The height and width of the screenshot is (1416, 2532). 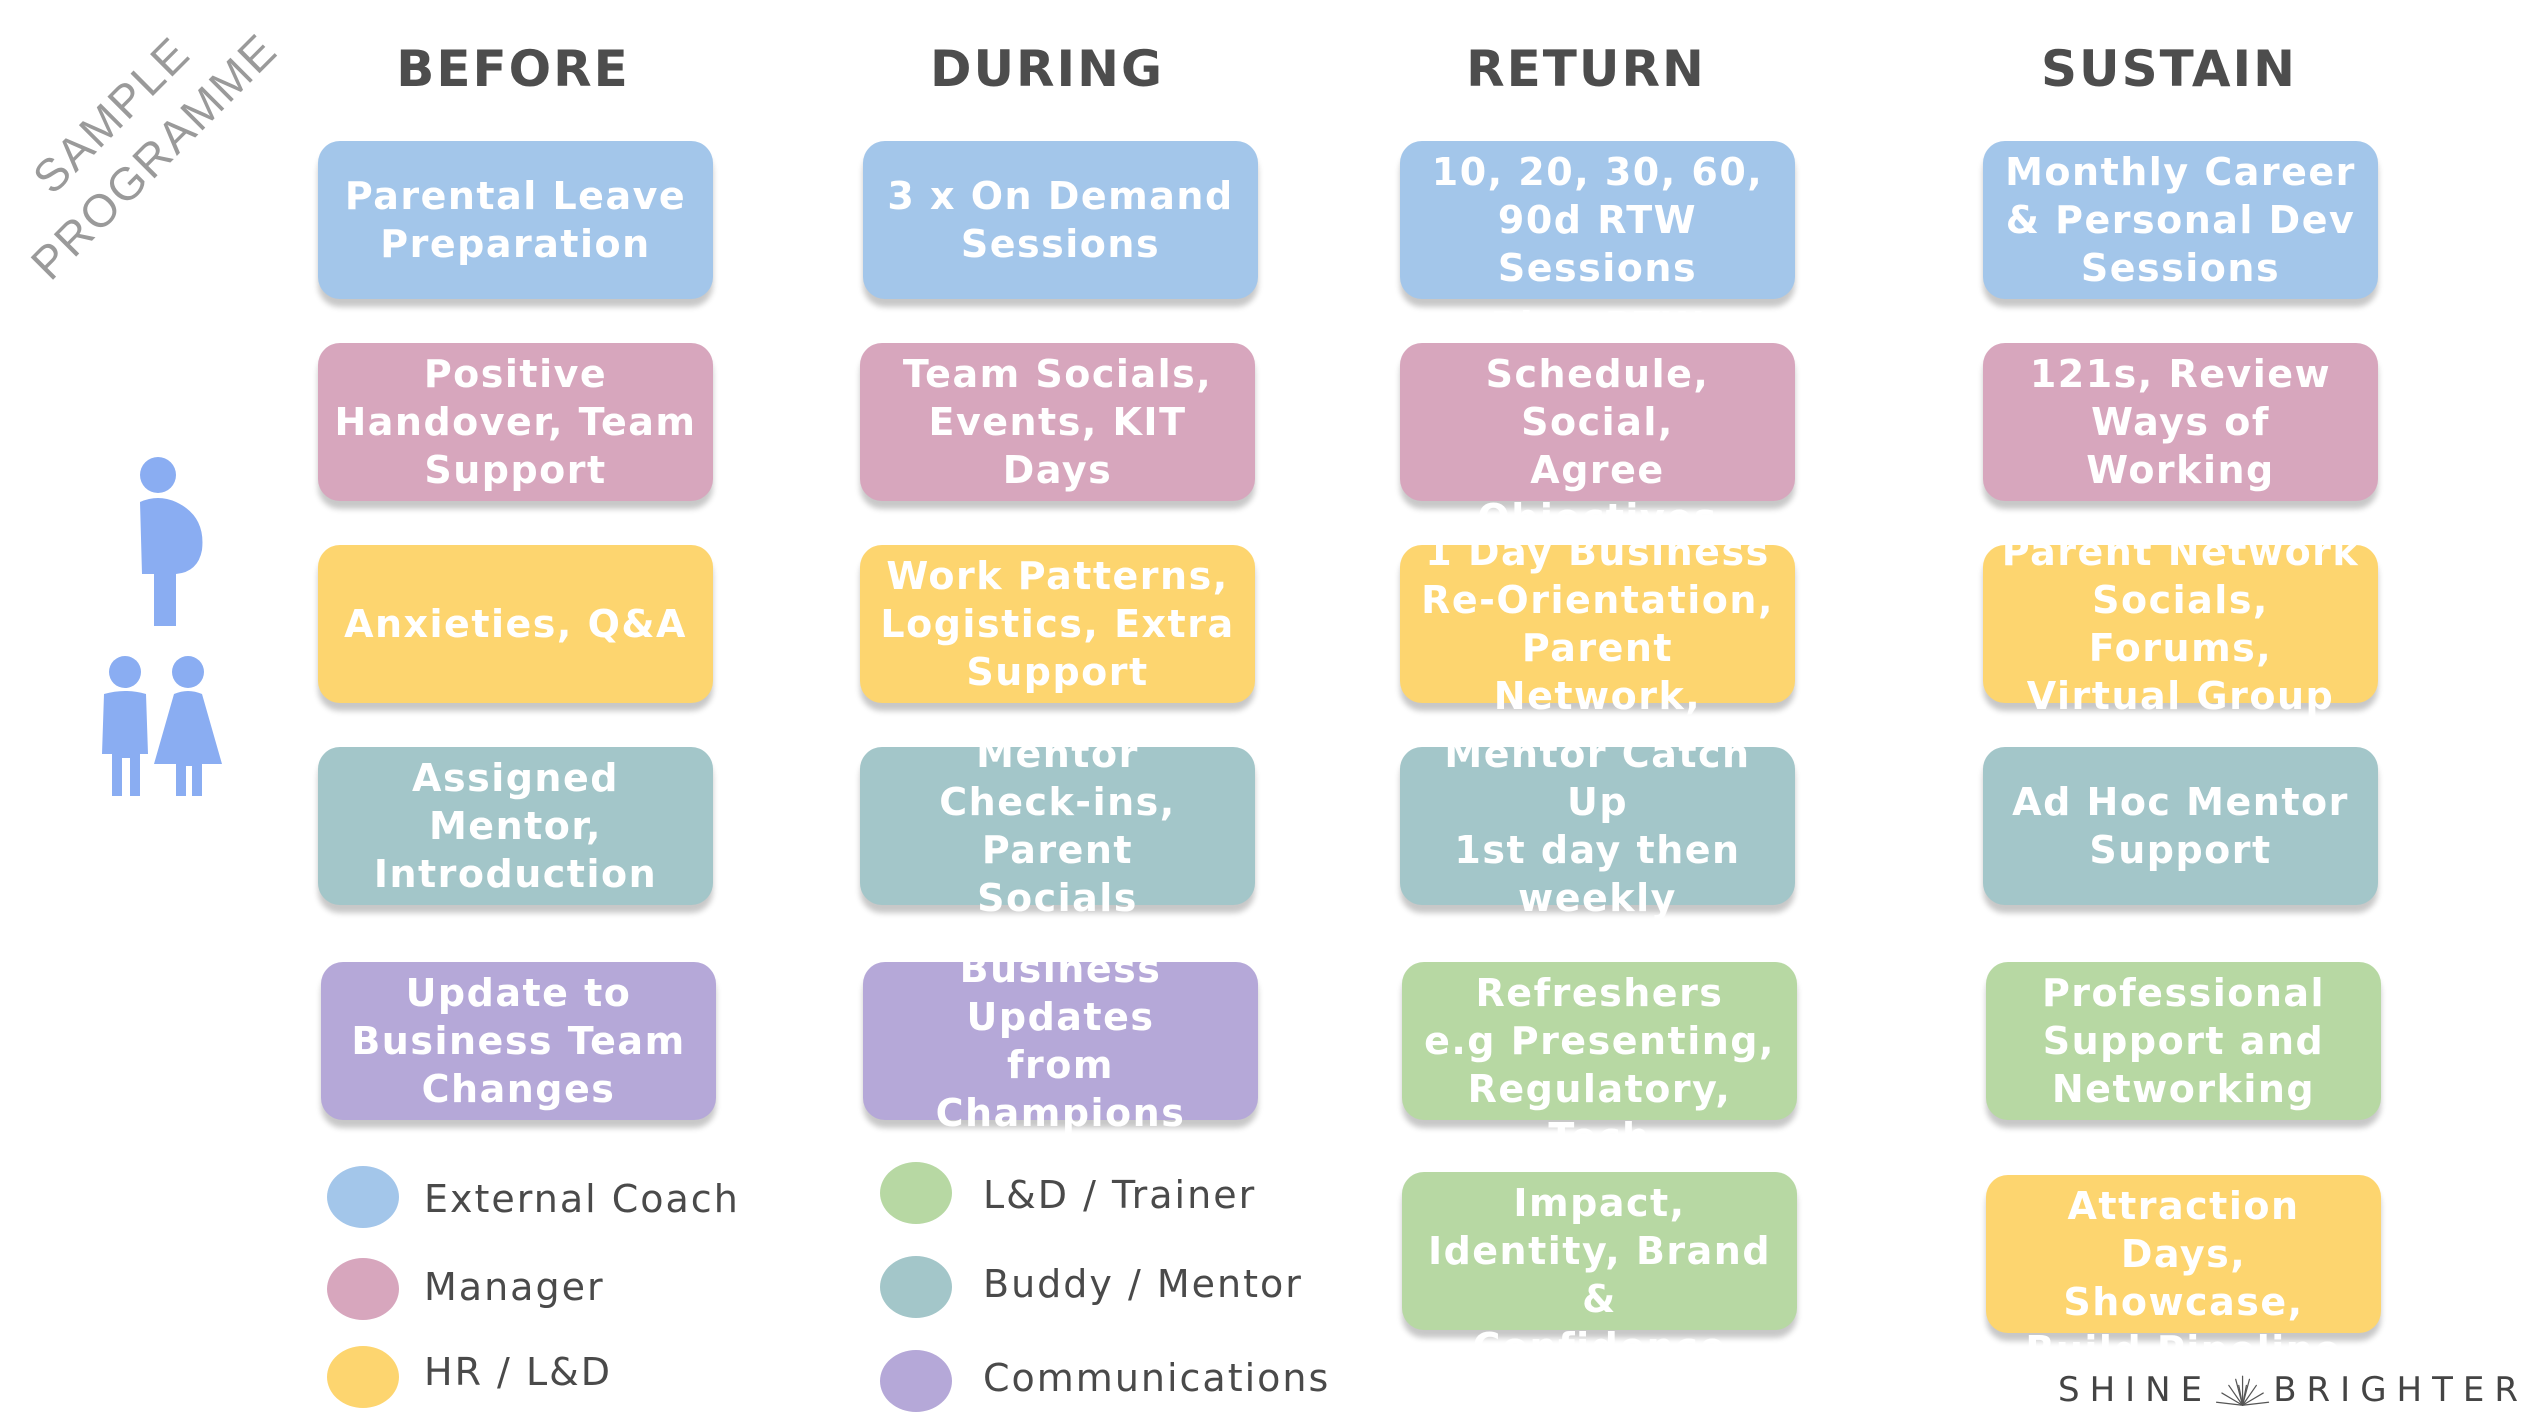 I want to click on card-return-1: 10, 20, 30, 60, 90d RTW Sessions, so click(x=1597, y=220).